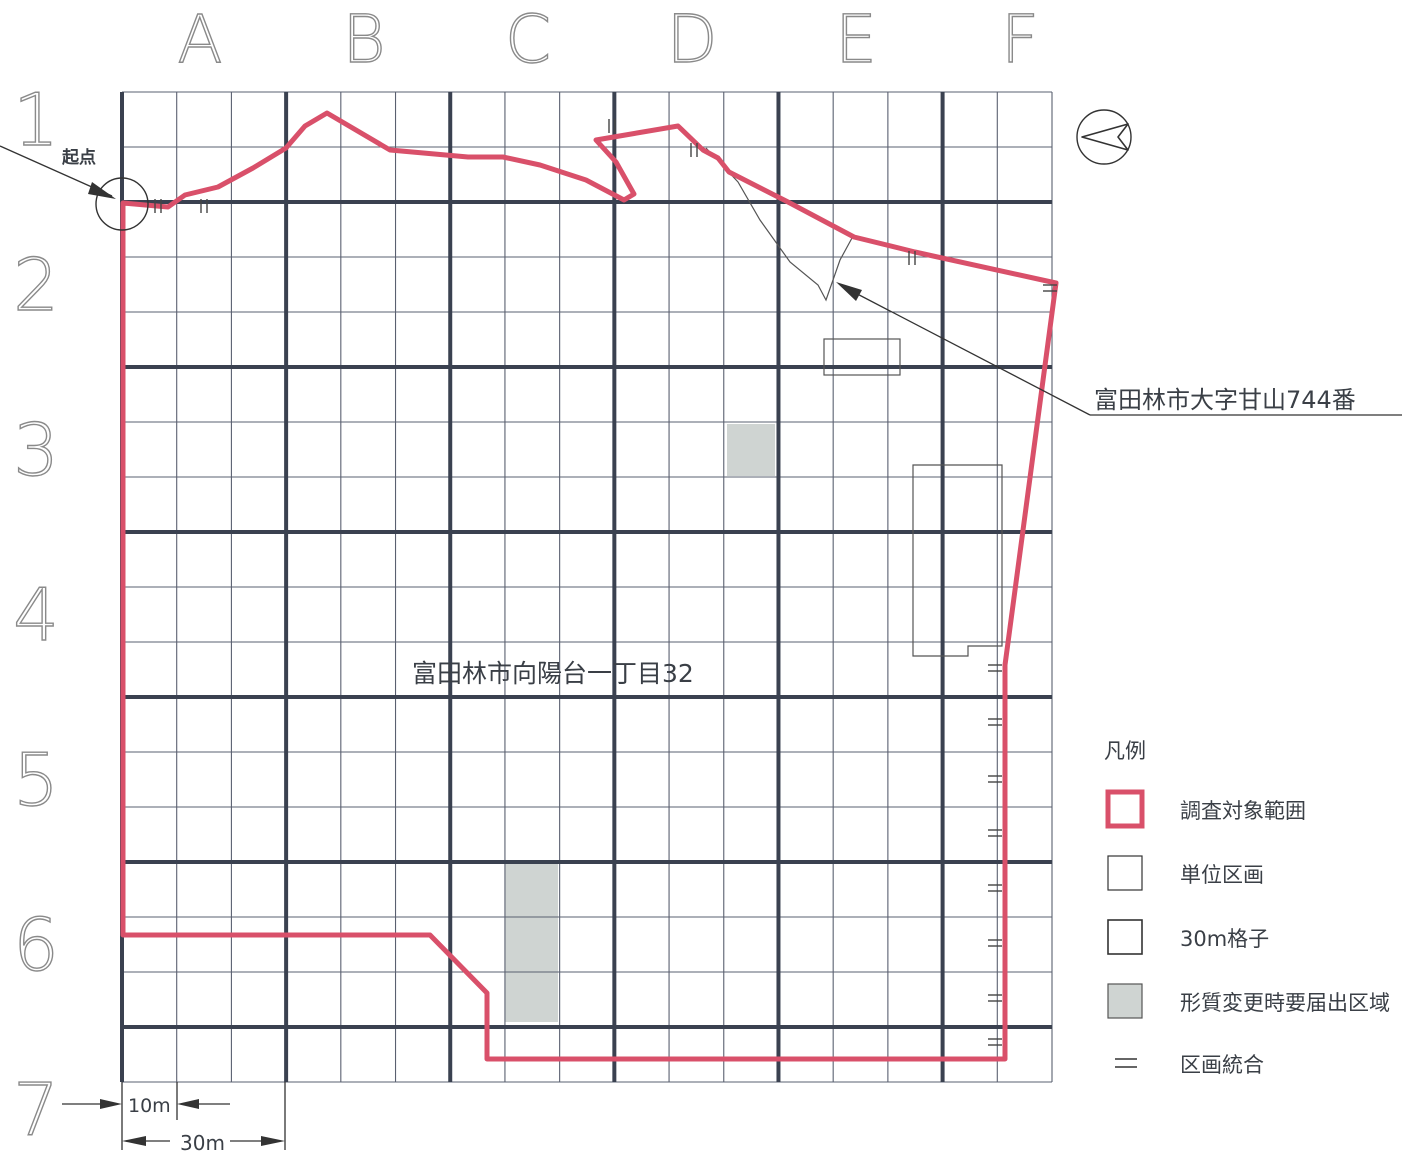  Describe the element at coordinates (531, 997) in the screenshot. I see `notify-cell-c6c` at that location.